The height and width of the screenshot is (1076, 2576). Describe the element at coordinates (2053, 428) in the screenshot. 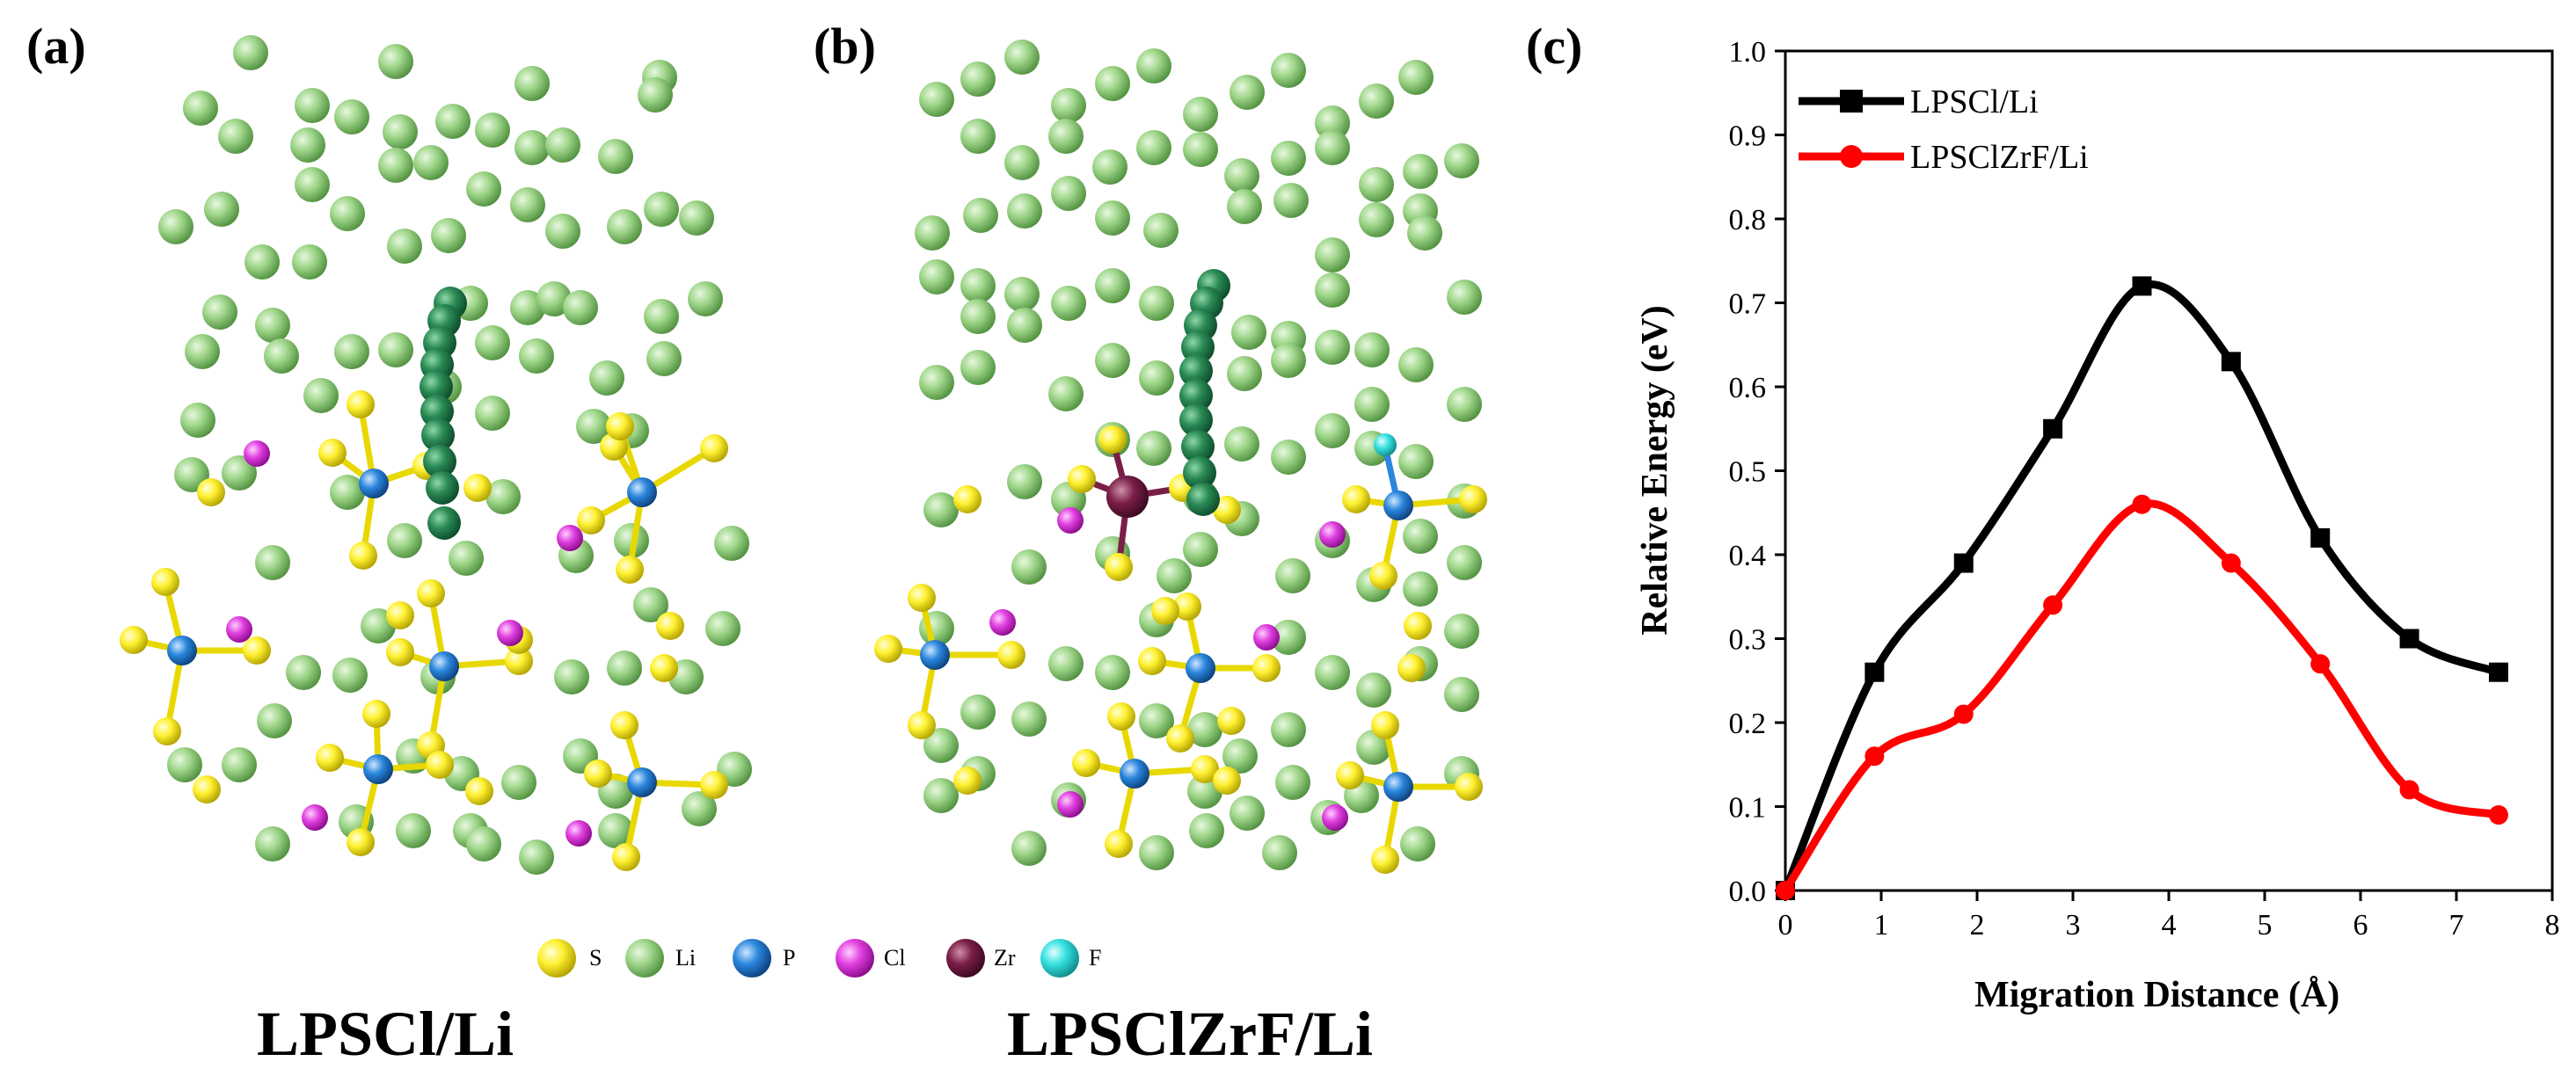

I see `data-point-s0-p3` at that location.